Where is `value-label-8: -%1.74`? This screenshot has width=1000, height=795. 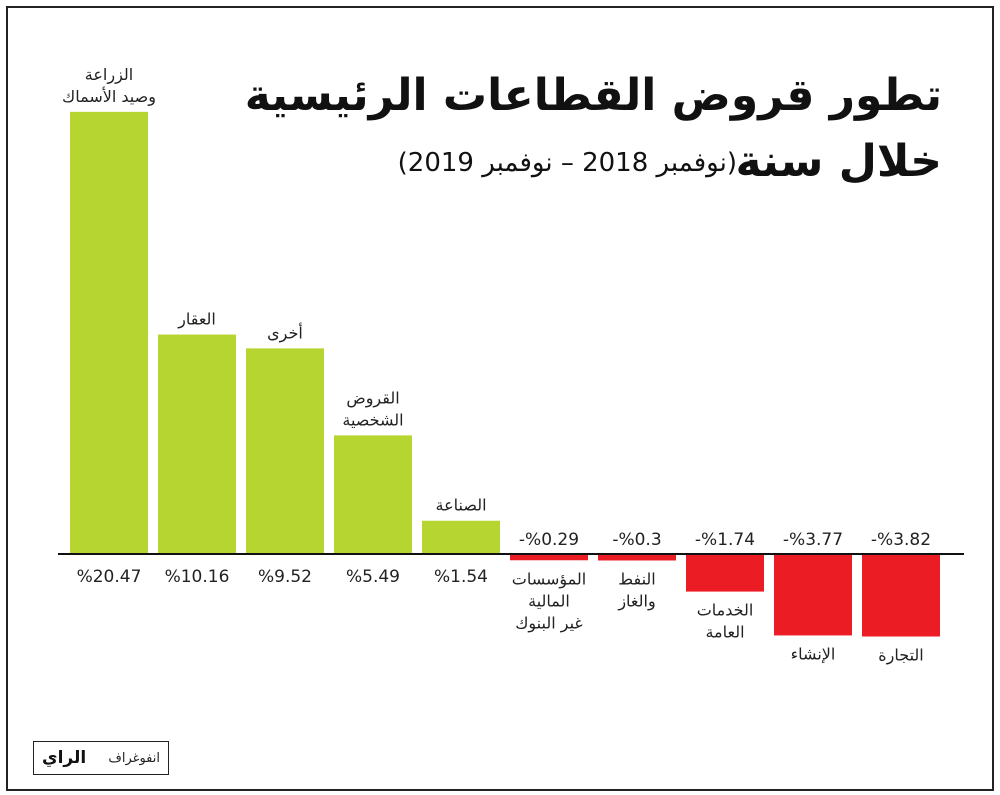 value-label-8: -%1.74 is located at coordinates (725, 540).